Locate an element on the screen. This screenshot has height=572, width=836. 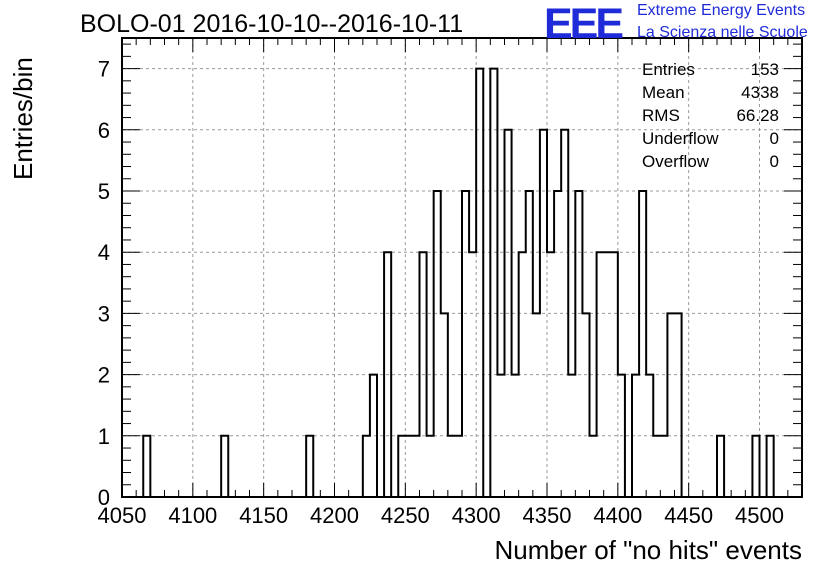
eee-logo-line2: La Scienza nelle Scuole is located at coordinates (722, 32).